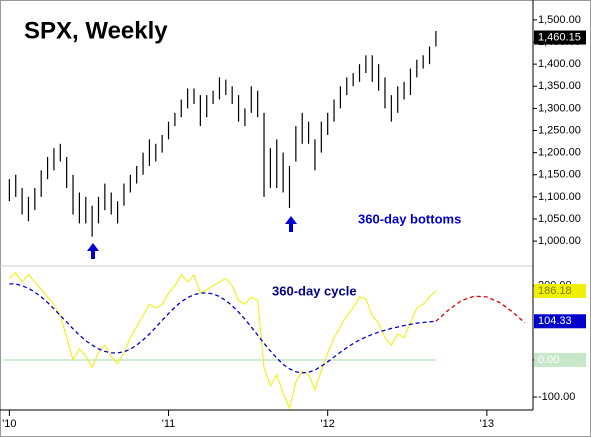  Describe the element at coordinates (169, 424) in the screenshot. I see `x-tick-label: '11` at that location.